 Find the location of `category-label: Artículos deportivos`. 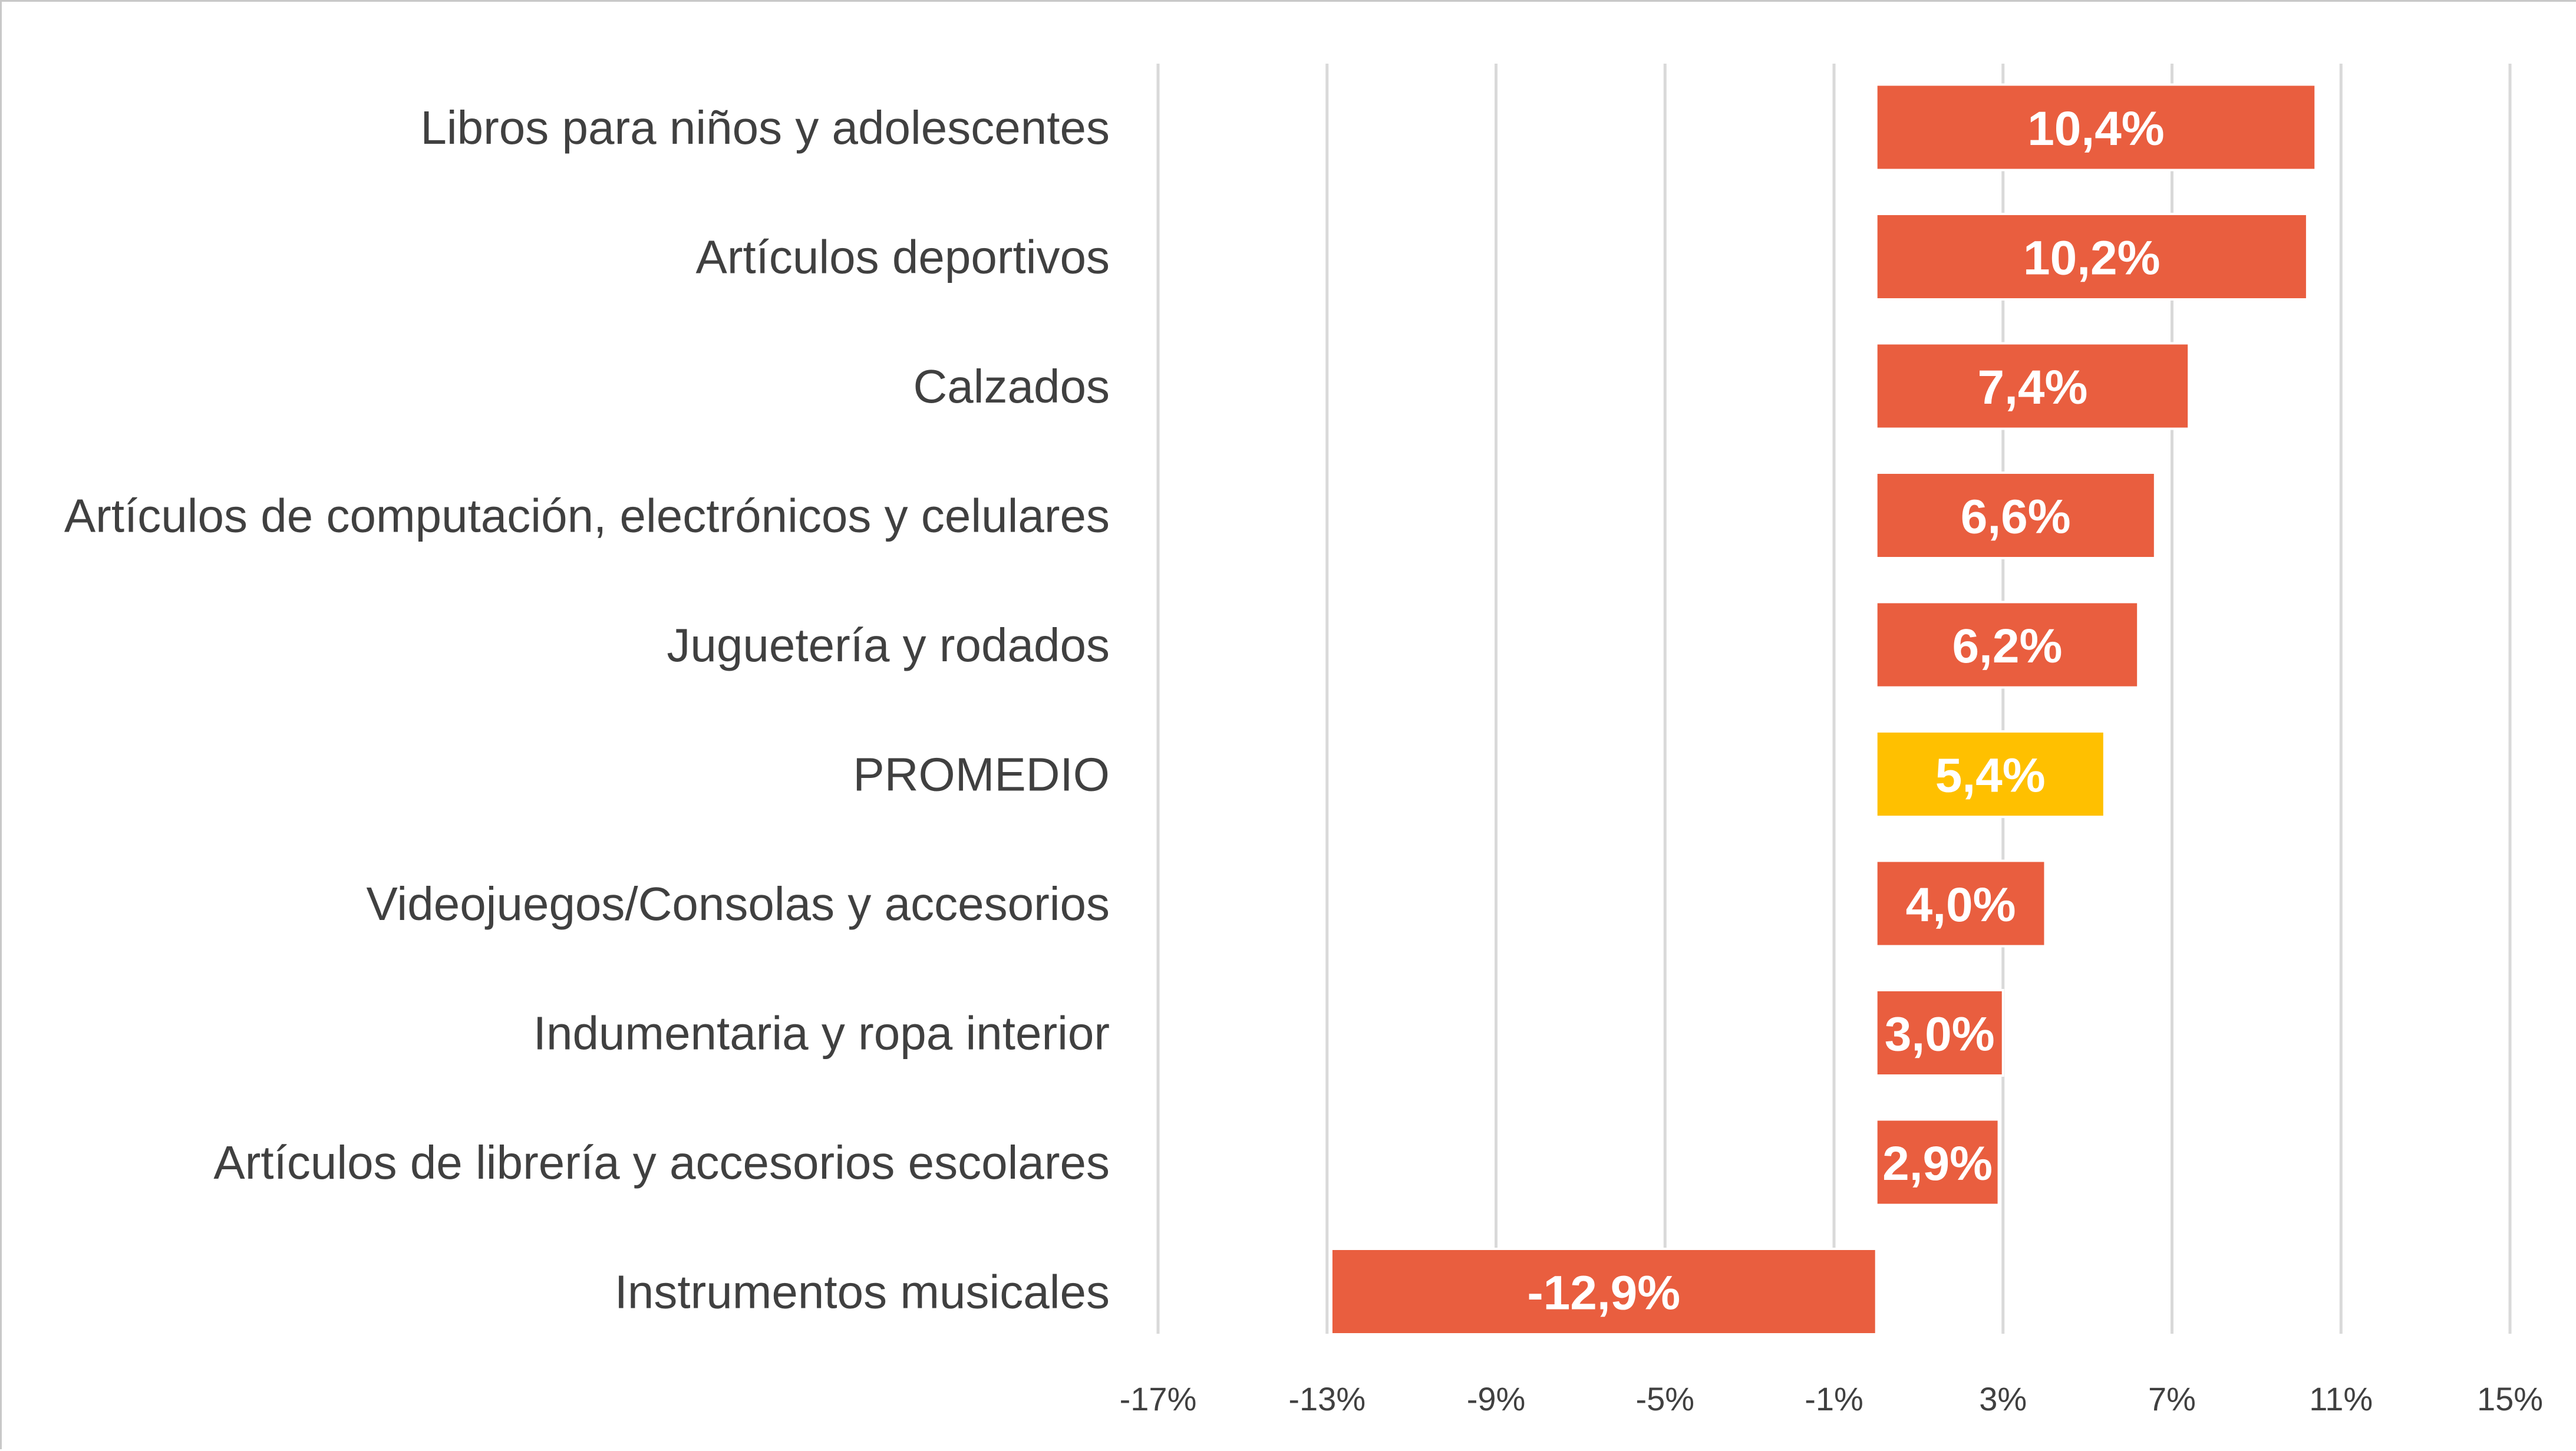

category-label: Artículos deportivos is located at coordinates (902, 257).